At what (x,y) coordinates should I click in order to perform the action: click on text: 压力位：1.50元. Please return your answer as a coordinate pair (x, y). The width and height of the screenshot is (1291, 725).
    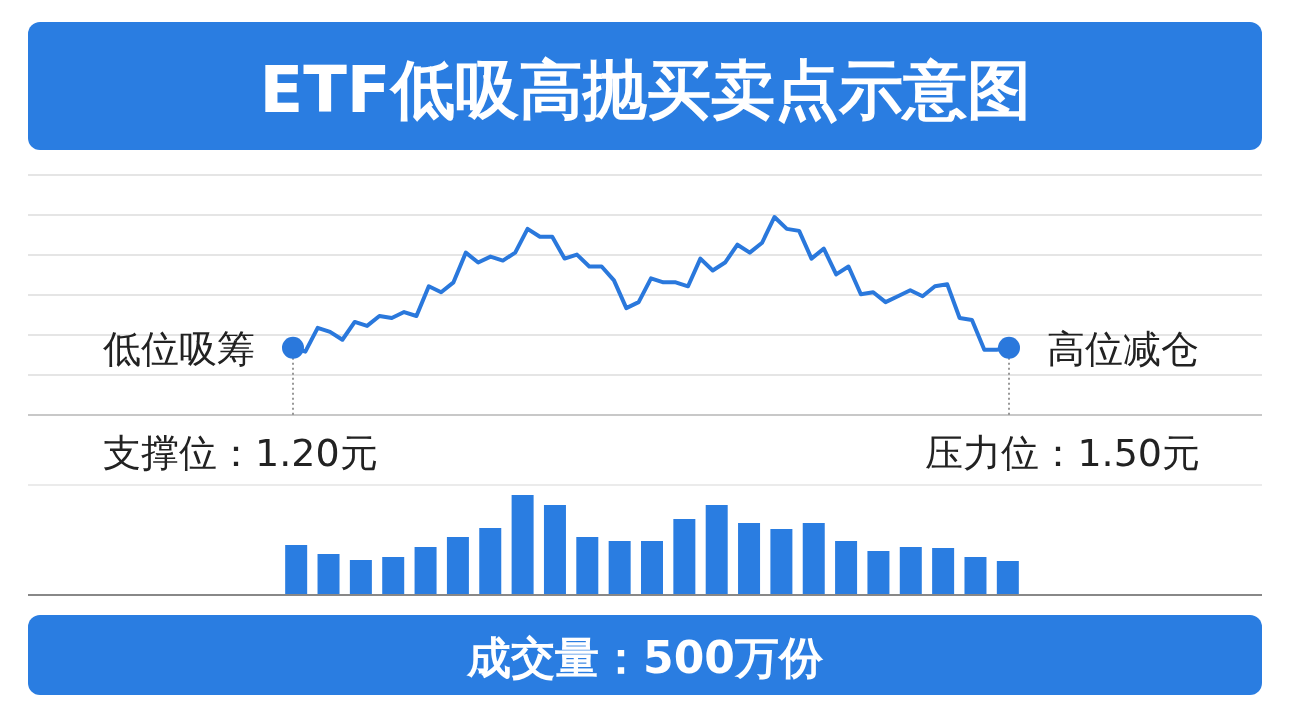
    Looking at the image, I should click on (1062, 453).